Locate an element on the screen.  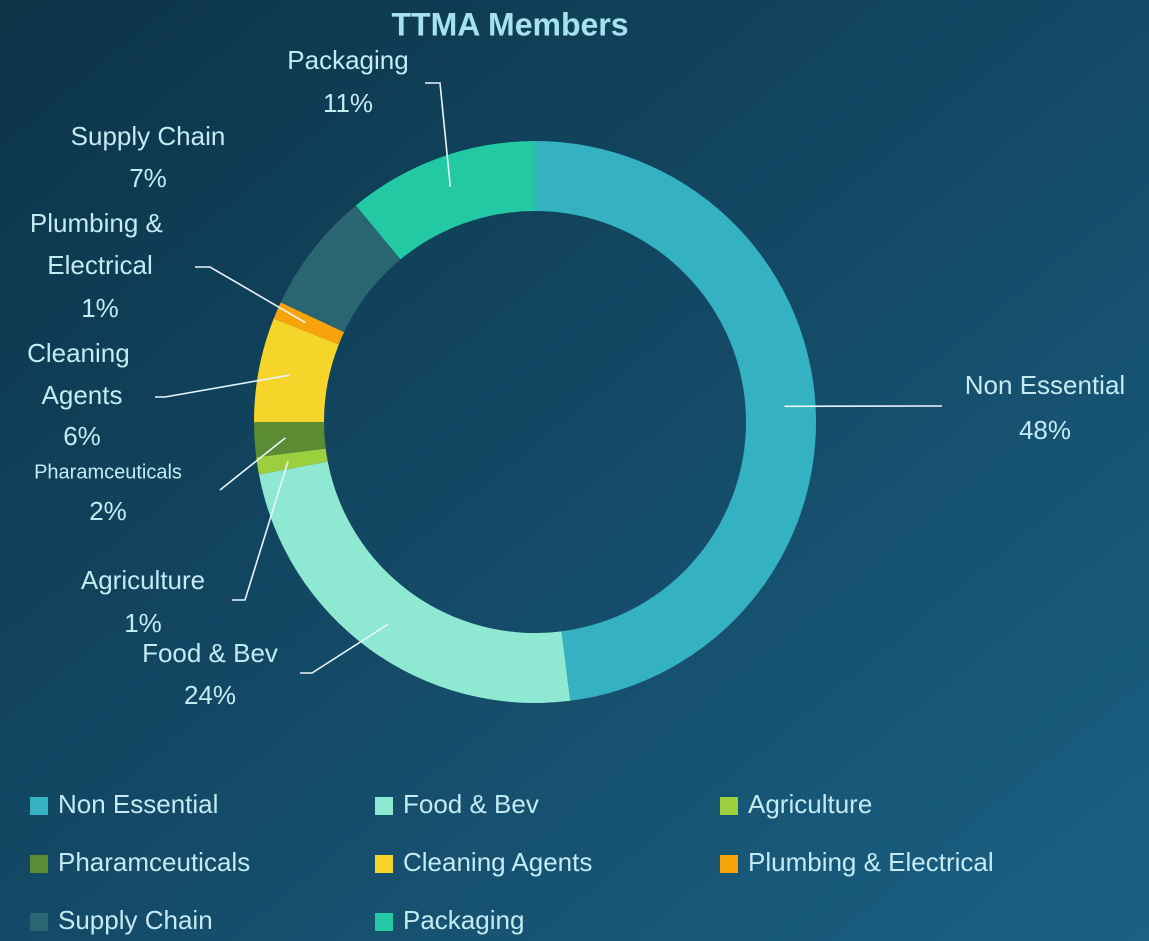
slice-value-label: 11% is located at coordinates (348, 103).